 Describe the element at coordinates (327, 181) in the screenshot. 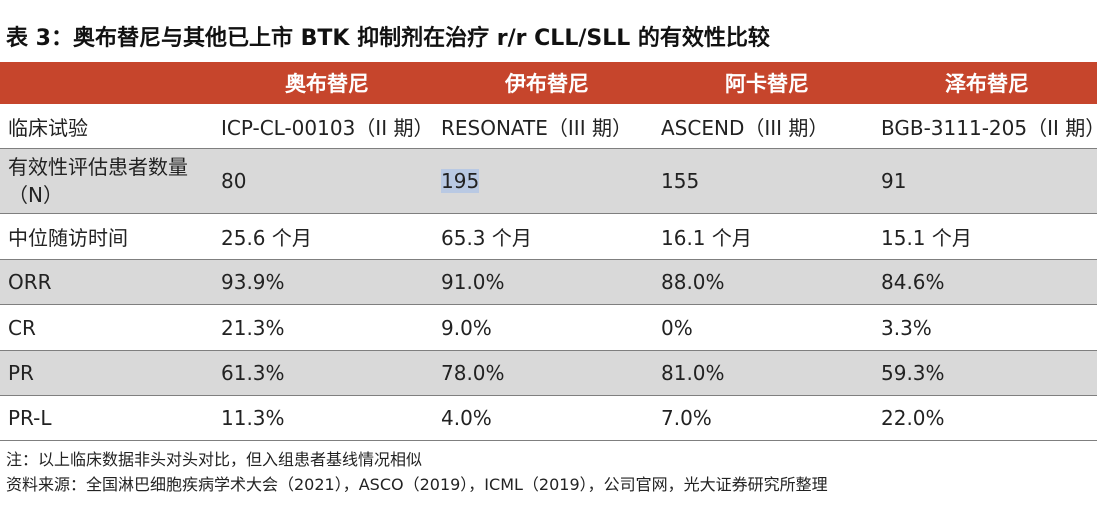

I see `table-cell: 80` at that location.